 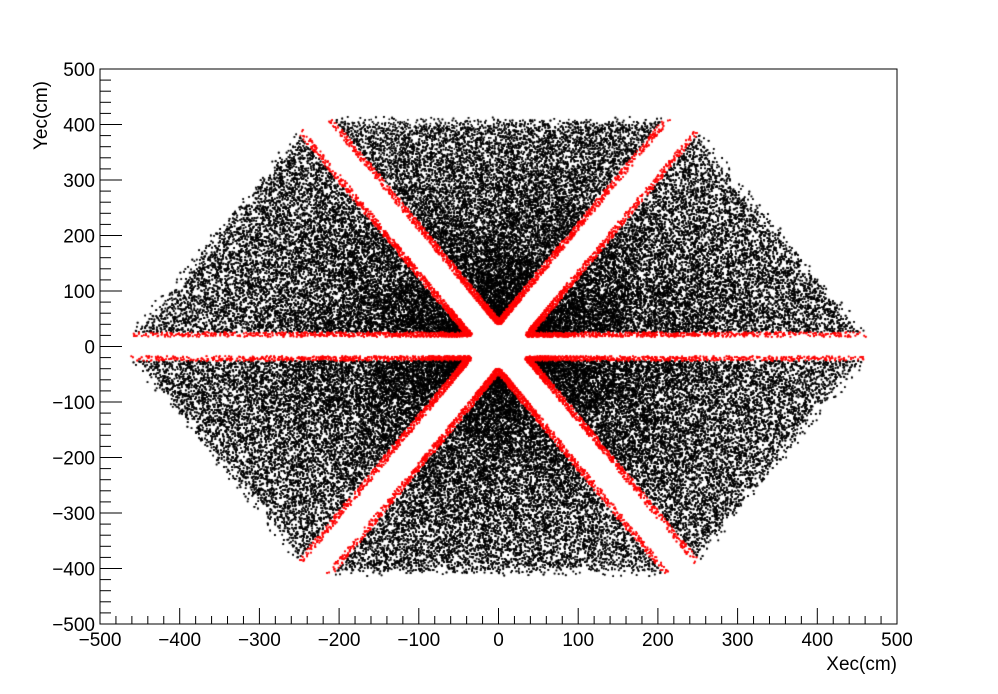 I want to click on y-axis, so click(x=111, y=346).